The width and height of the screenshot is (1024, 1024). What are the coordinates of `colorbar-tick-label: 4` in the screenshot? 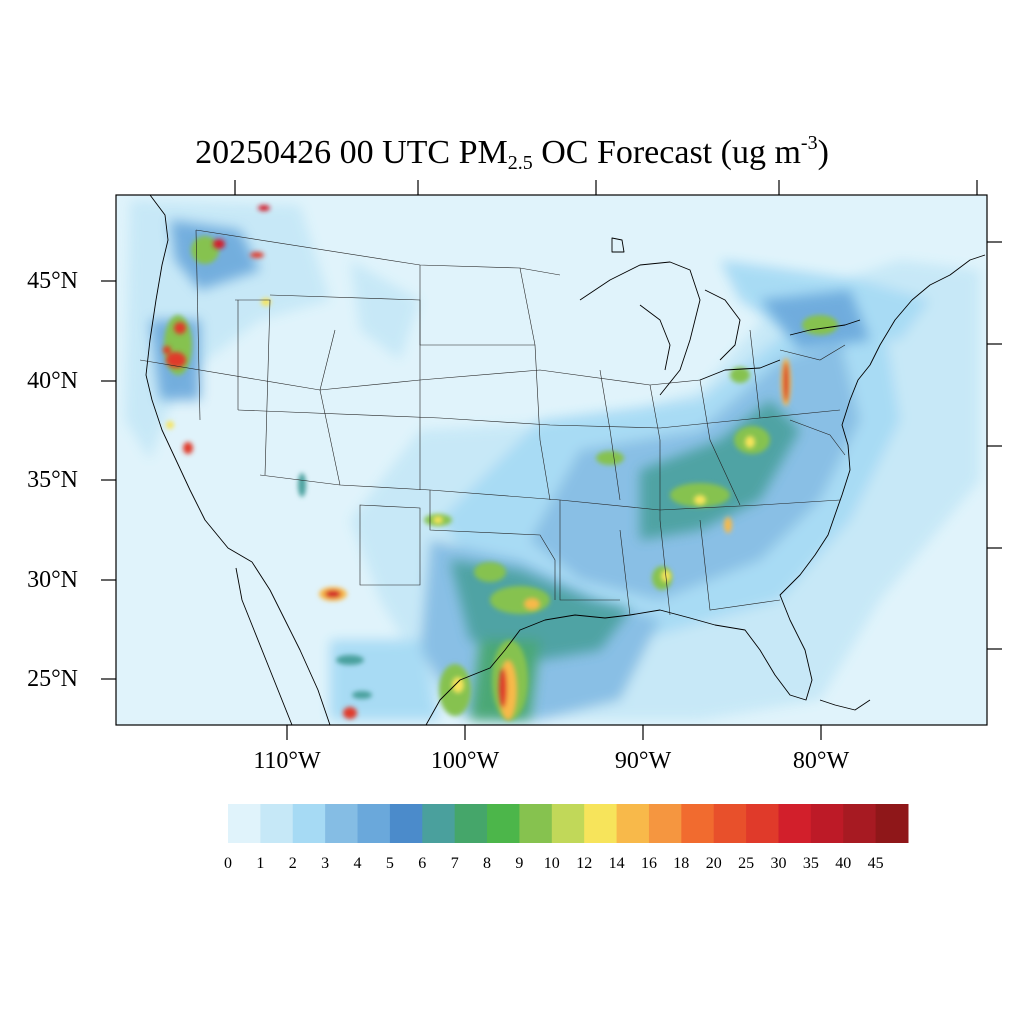 It's located at (357, 863).